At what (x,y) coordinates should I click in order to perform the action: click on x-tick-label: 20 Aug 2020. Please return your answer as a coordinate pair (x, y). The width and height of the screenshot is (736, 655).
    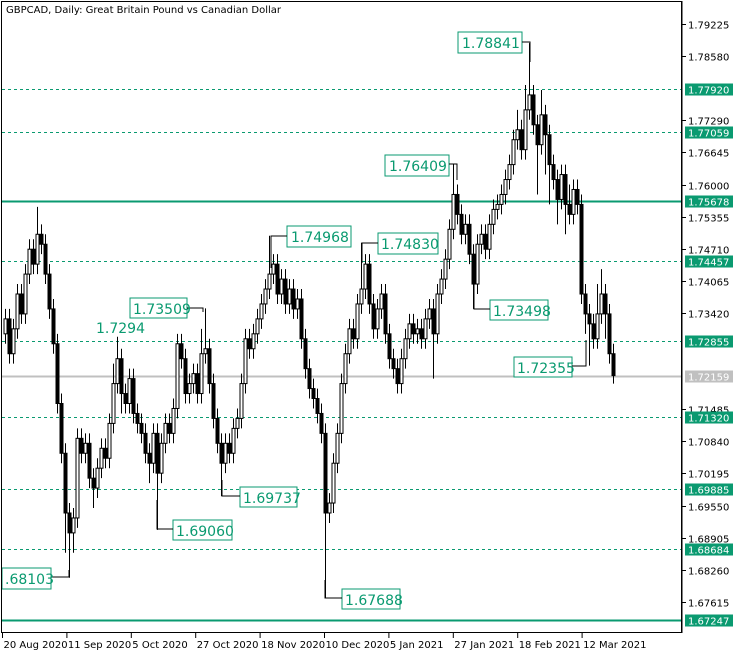
    Looking at the image, I should click on (36, 645).